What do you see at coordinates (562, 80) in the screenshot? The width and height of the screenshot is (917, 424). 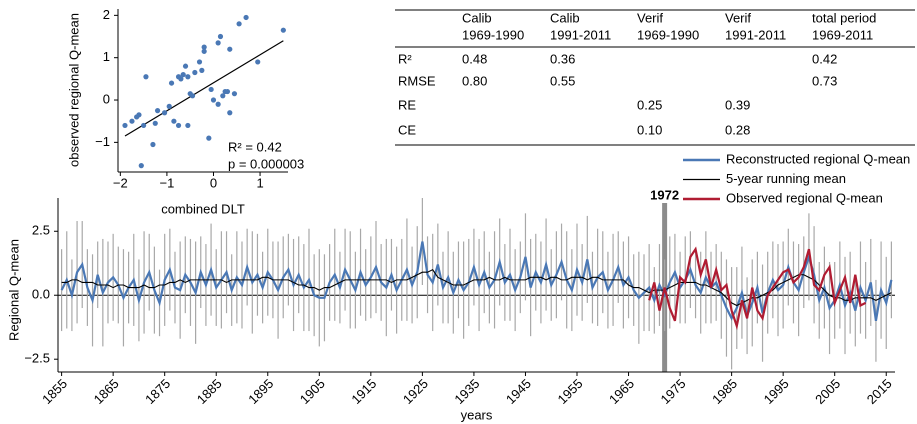 I see `table-cell: 0.55` at bounding box center [562, 80].